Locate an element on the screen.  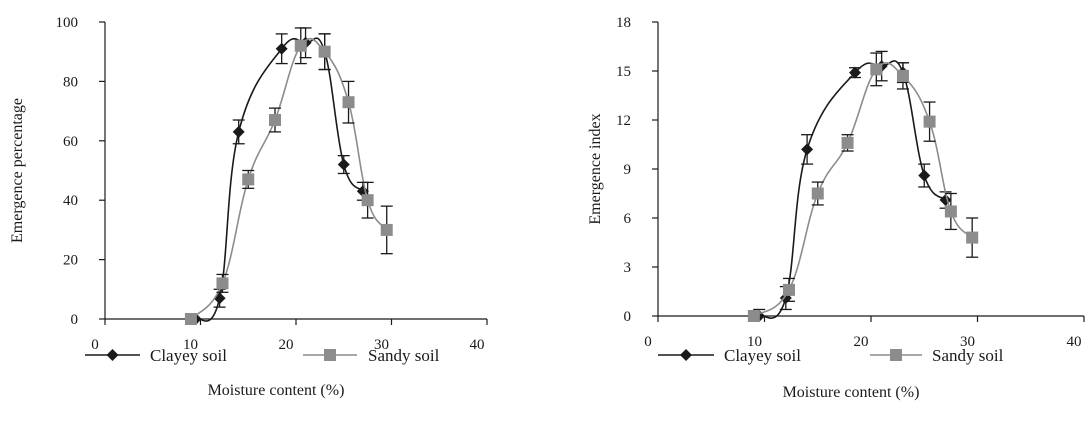
y-axis-title: Emergence percentage is located at coordinates (17, 170).